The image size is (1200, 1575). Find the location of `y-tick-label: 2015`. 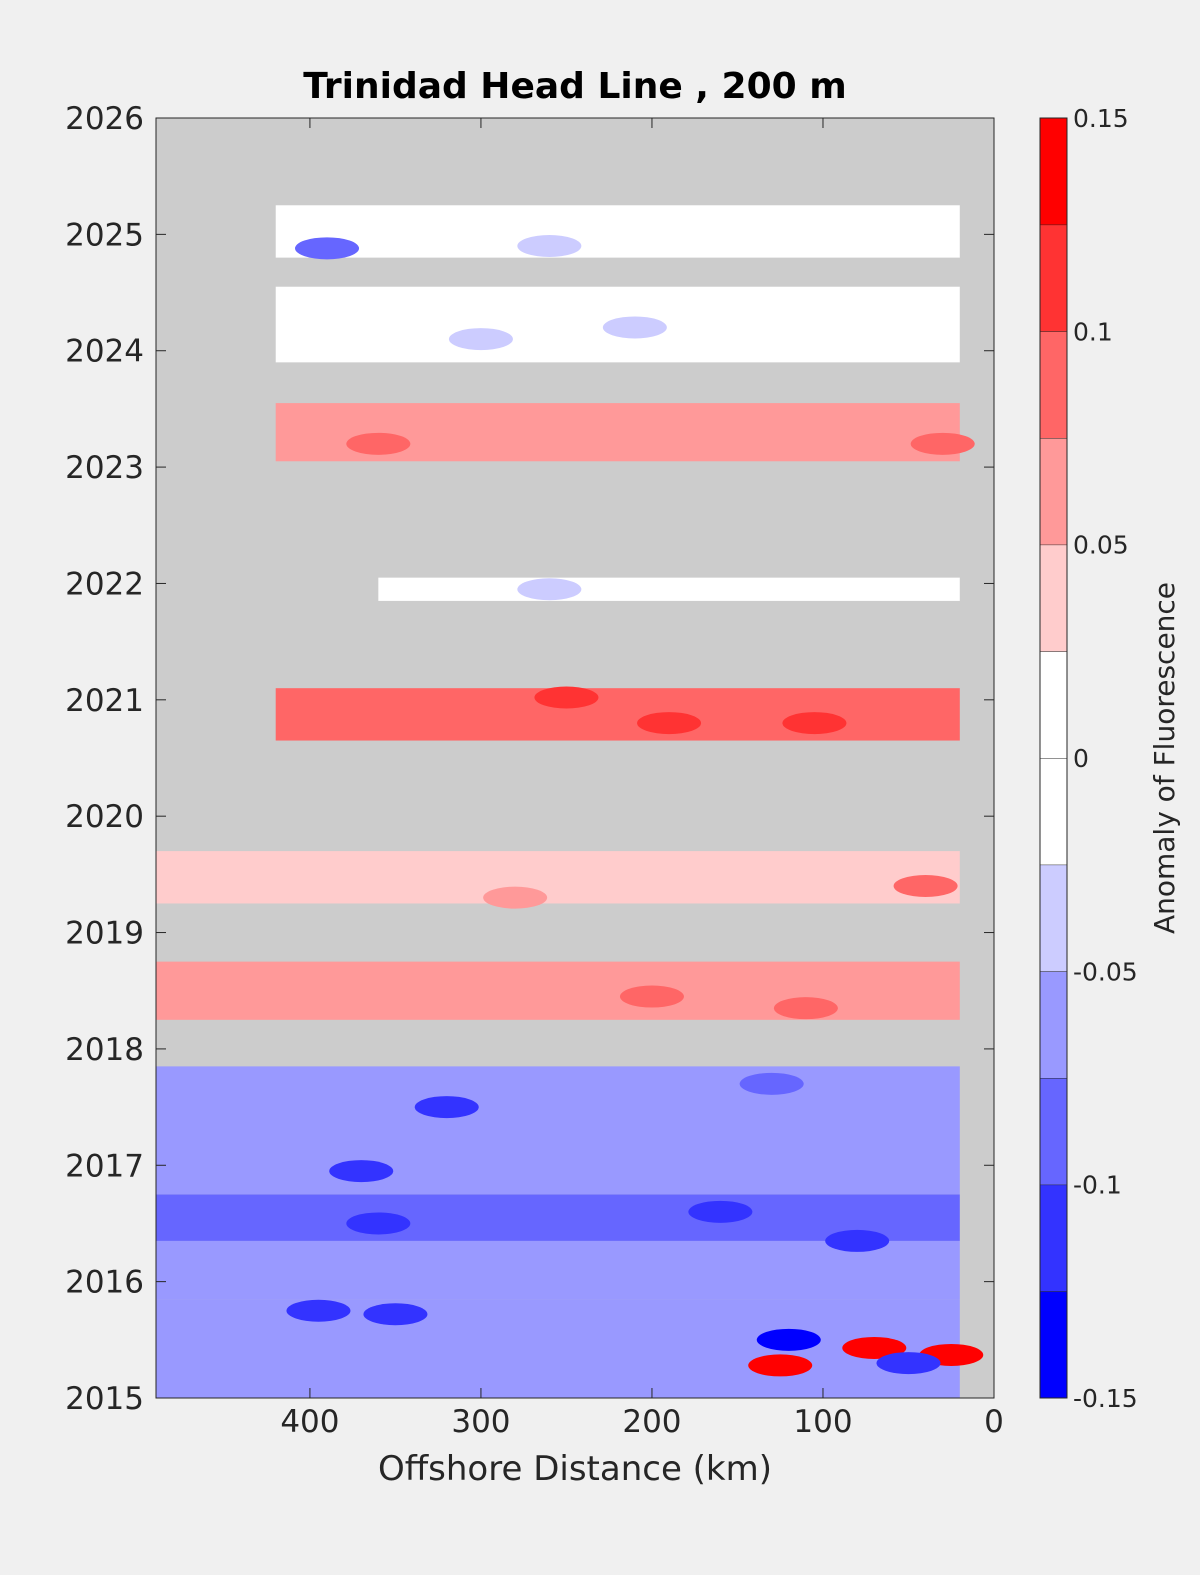

y-tick-label: 2015 is located at coordinates (104, 1399).